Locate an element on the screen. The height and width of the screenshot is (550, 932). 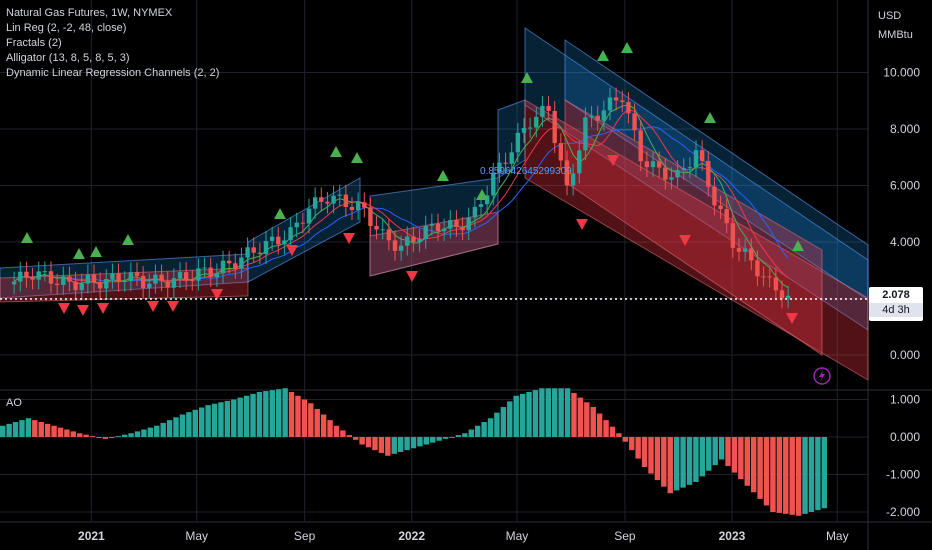
legend-indicator-alligator: Alligator (13, 8, 5, 8, 5, 3) is located at coordinates (68, 58).